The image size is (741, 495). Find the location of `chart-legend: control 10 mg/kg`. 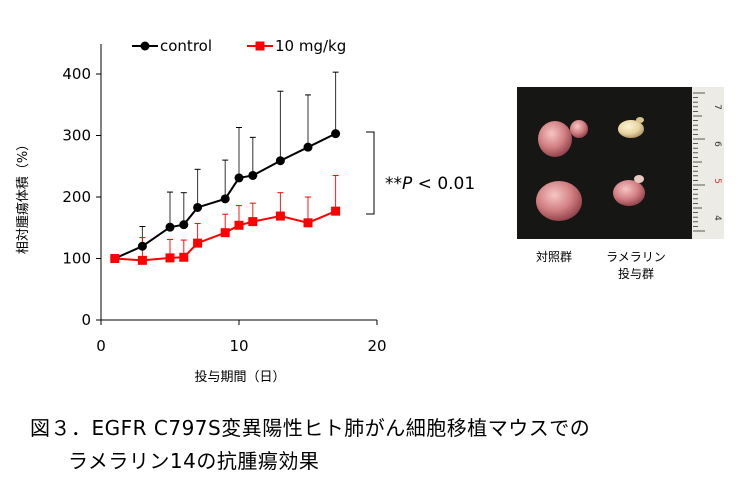

chart-legend: control 10 mg/kg is located at coordinates (239, 46).